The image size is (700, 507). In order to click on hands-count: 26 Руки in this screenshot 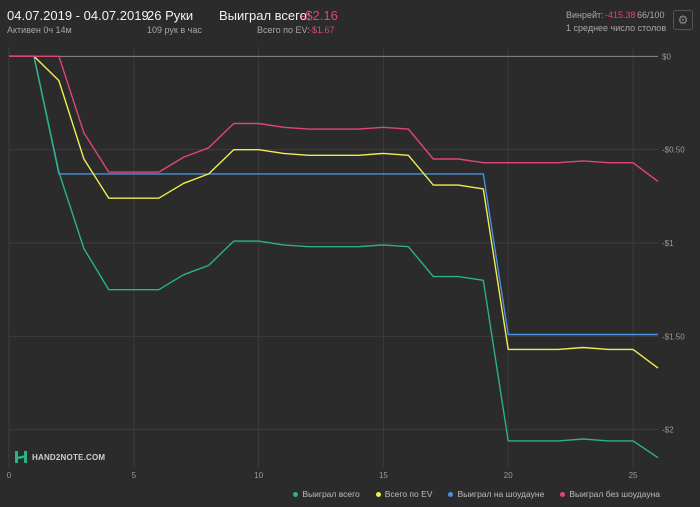, I will do `click(170, 15)`.